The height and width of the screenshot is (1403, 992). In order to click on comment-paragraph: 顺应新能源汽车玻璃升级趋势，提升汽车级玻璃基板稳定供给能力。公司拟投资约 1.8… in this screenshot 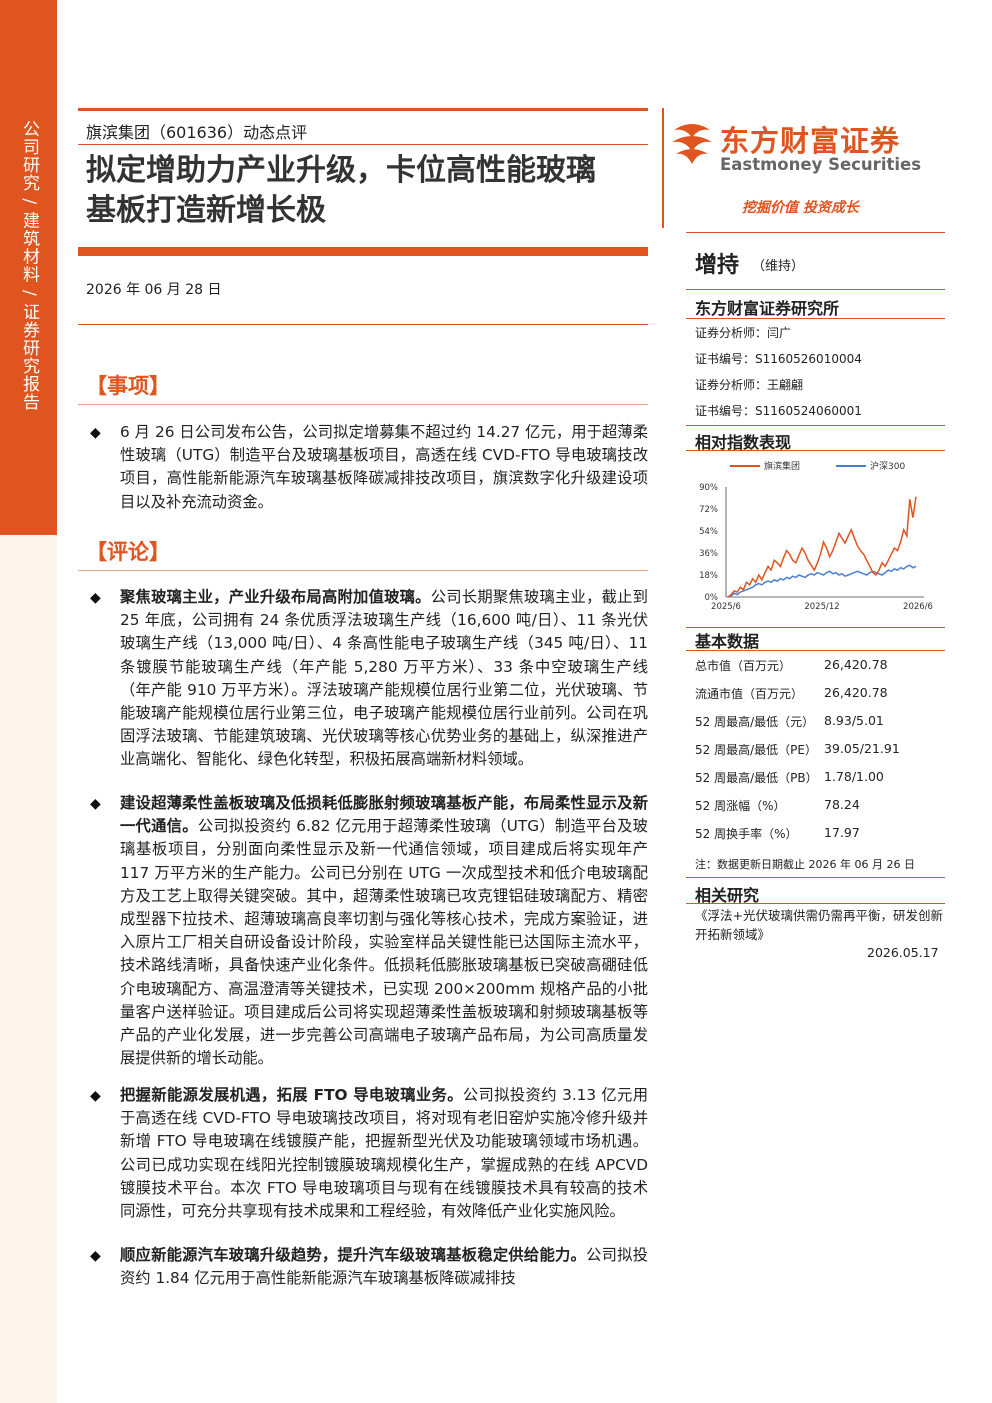, I will do `click(384, 1267)`.